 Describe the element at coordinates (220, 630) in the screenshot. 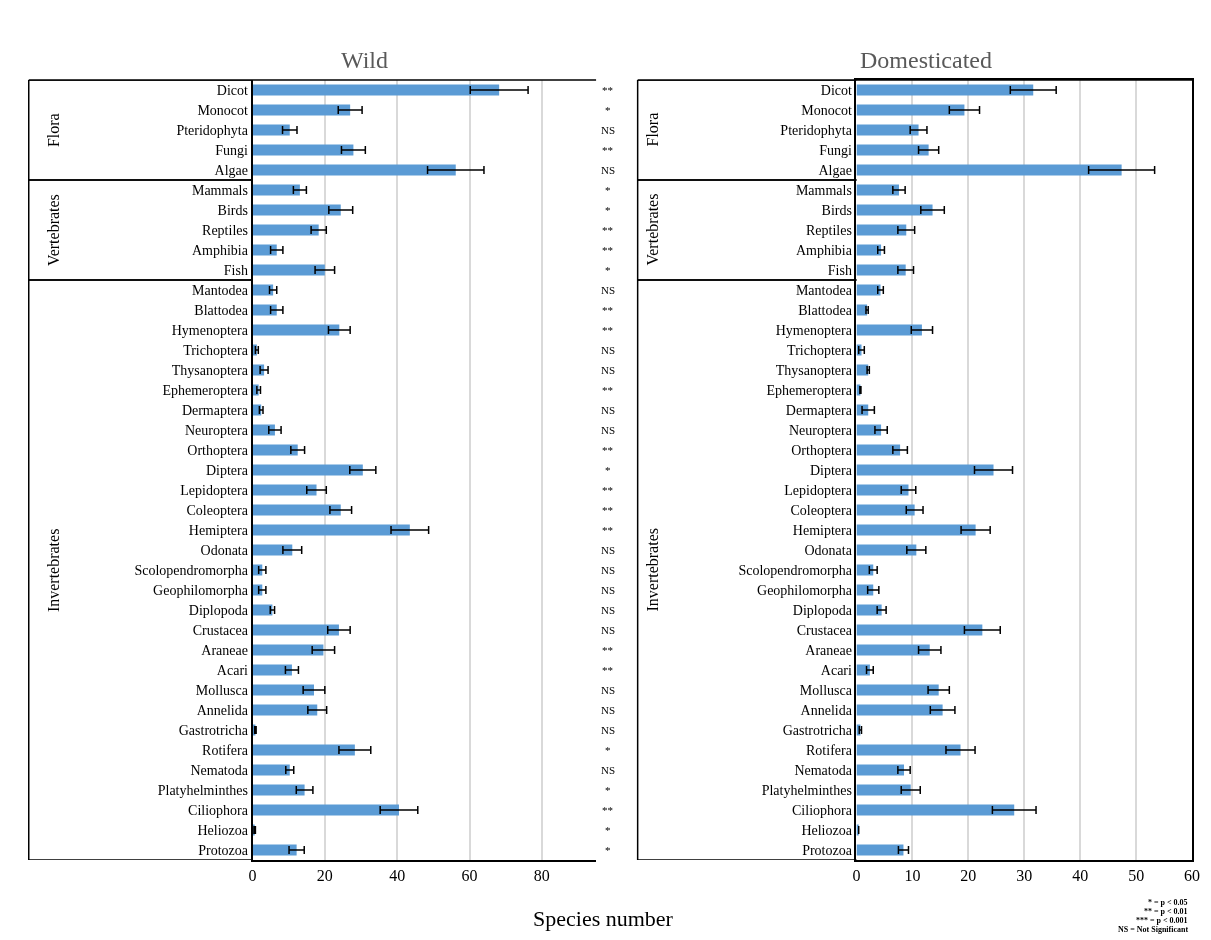

I see `y-tick-label: Crustacea` at that location.